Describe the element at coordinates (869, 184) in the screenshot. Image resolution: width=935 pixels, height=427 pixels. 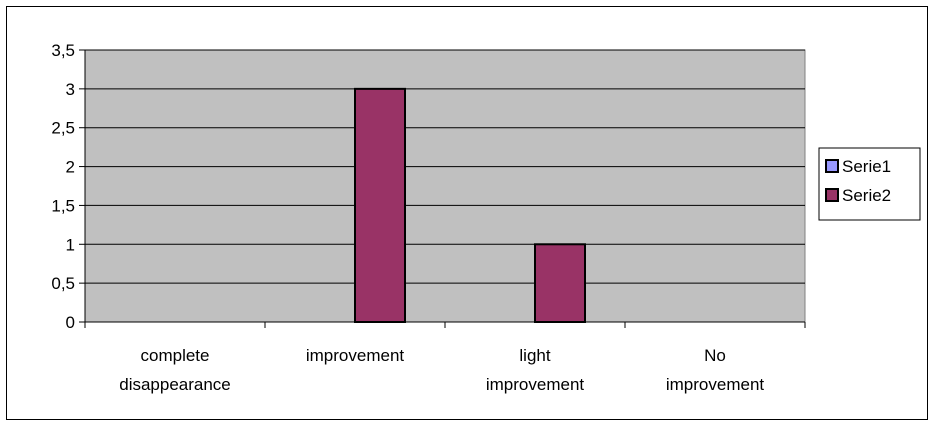
I see `legend: Serie1 Serie2` at that location.